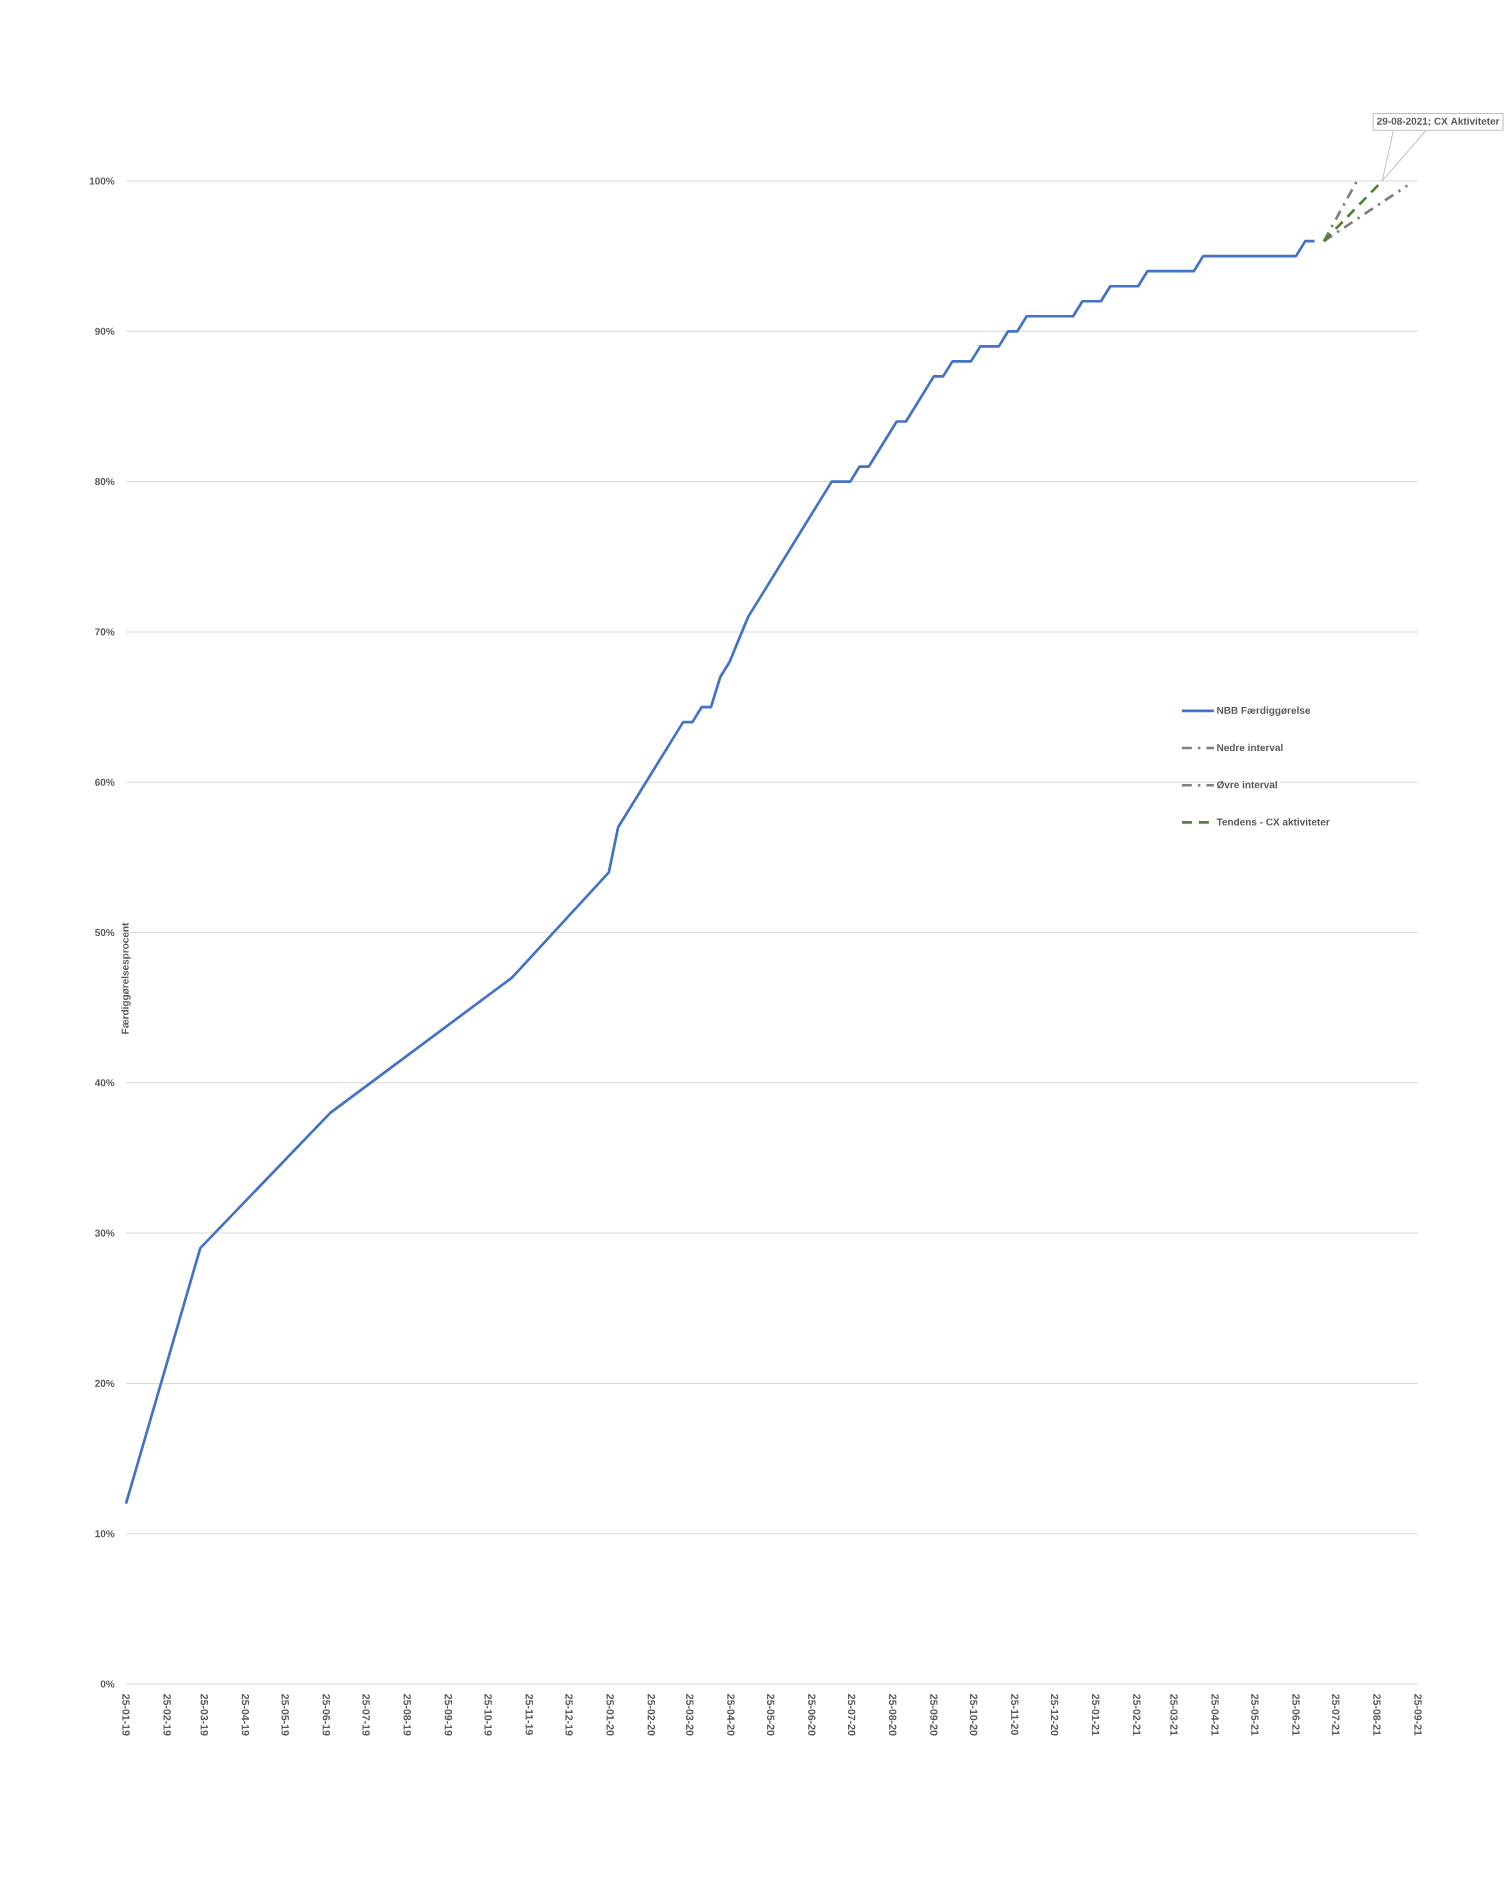 The image size is (1510, 1879). Describe the element at coordinates (1273, 822) in the screenshot. I see `legend-label: Tendens - CX aktiviteter` at that location.